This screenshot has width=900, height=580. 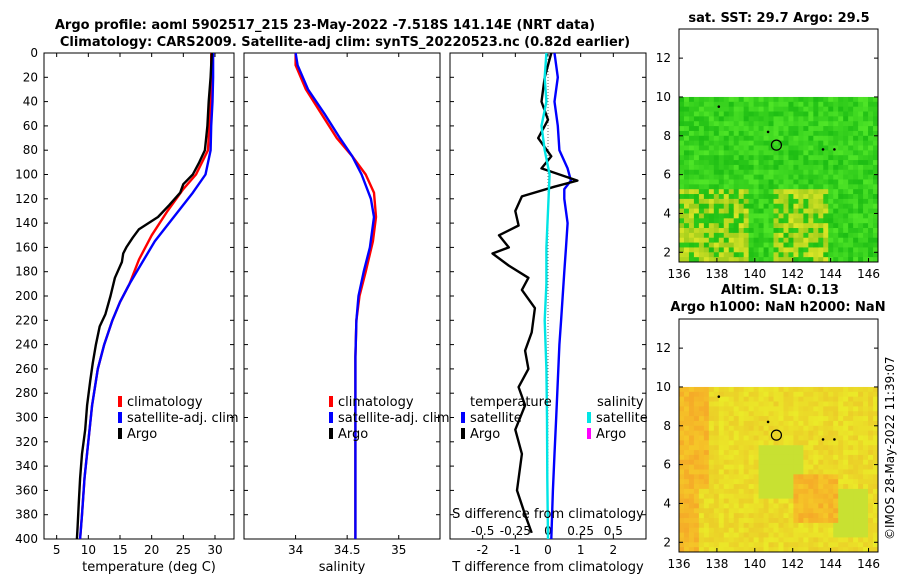 I want to click on map-x-tick-label: 142, so click(x=792, y=274).